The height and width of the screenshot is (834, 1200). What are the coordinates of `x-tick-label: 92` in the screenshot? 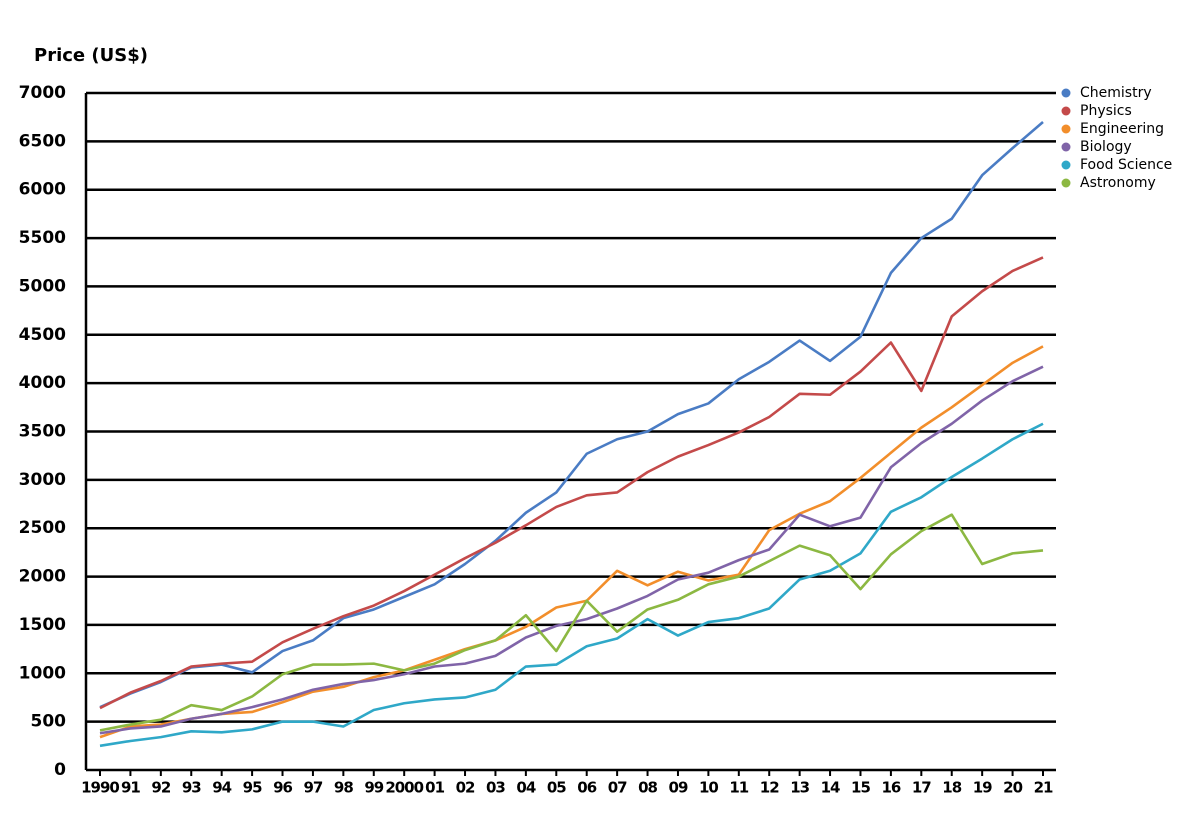 It's located at (160, 788).